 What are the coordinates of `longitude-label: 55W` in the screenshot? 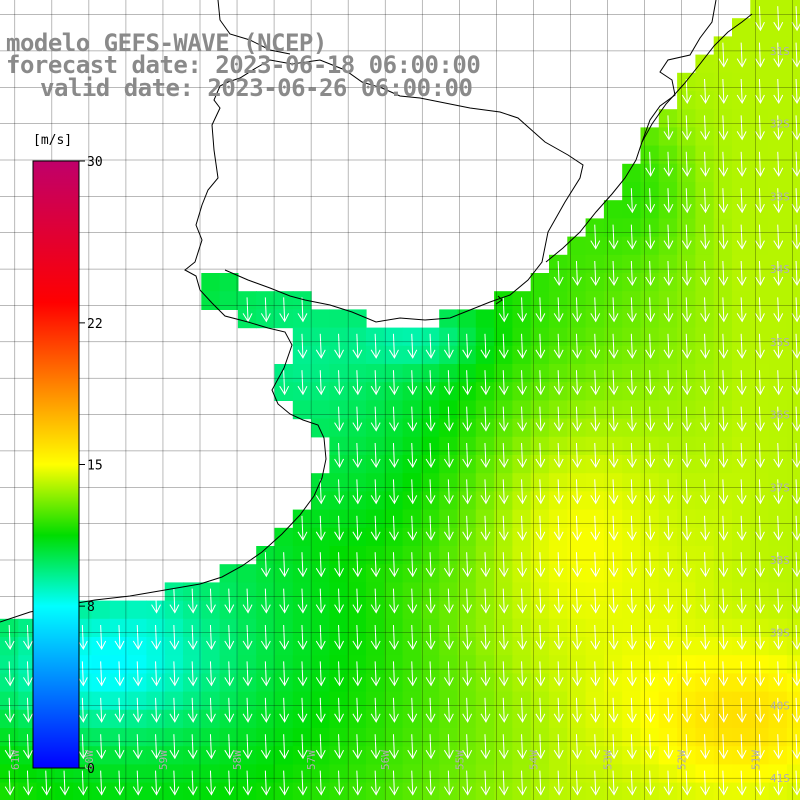 It's located at (459, 760).